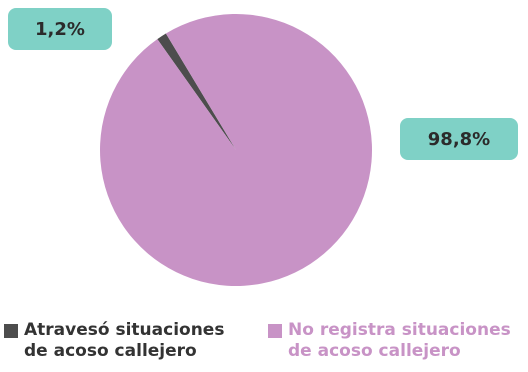 The height and width of the screenshot is (372, 528). Describe the element at coordinates (11, 331) in the screenshot. I see `legend-swatch-acoso` at that location.